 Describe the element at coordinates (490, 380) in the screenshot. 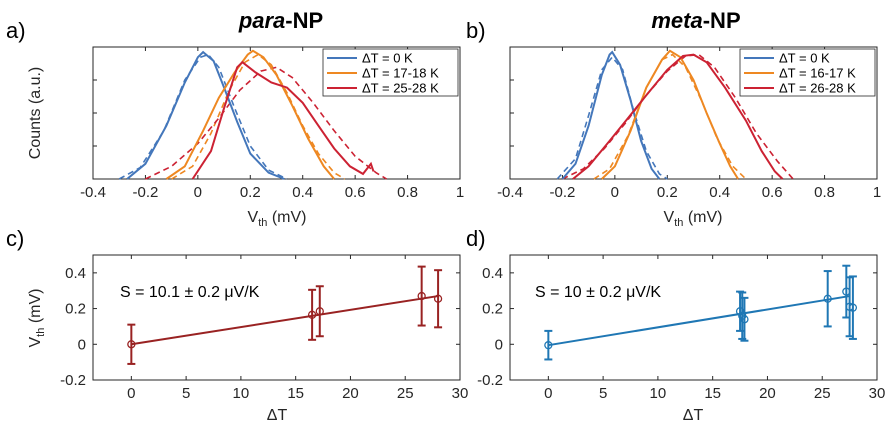

I see `panel-d-y-tick-label: -0.2` at that location.